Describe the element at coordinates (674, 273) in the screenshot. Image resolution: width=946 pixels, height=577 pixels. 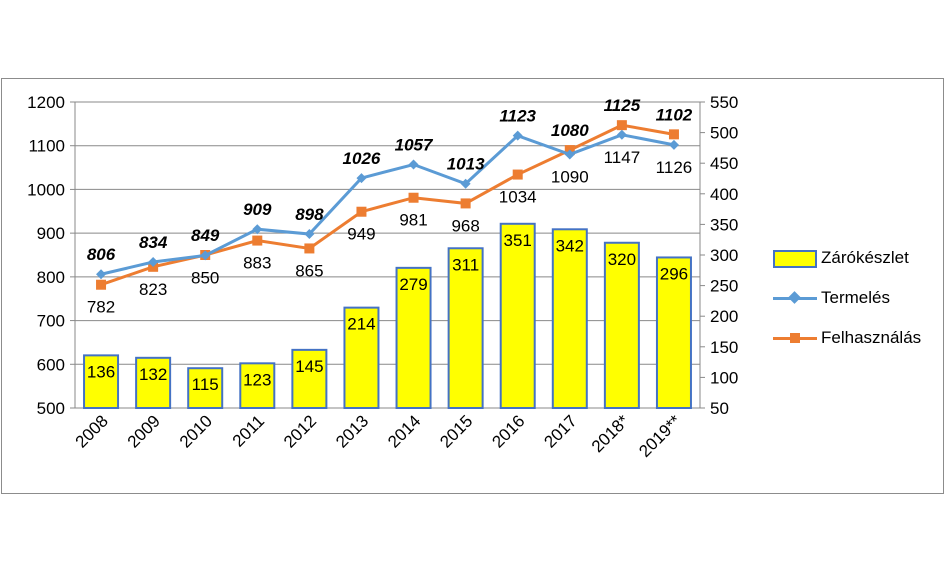
I see `bar-data-label: 296` at that location.